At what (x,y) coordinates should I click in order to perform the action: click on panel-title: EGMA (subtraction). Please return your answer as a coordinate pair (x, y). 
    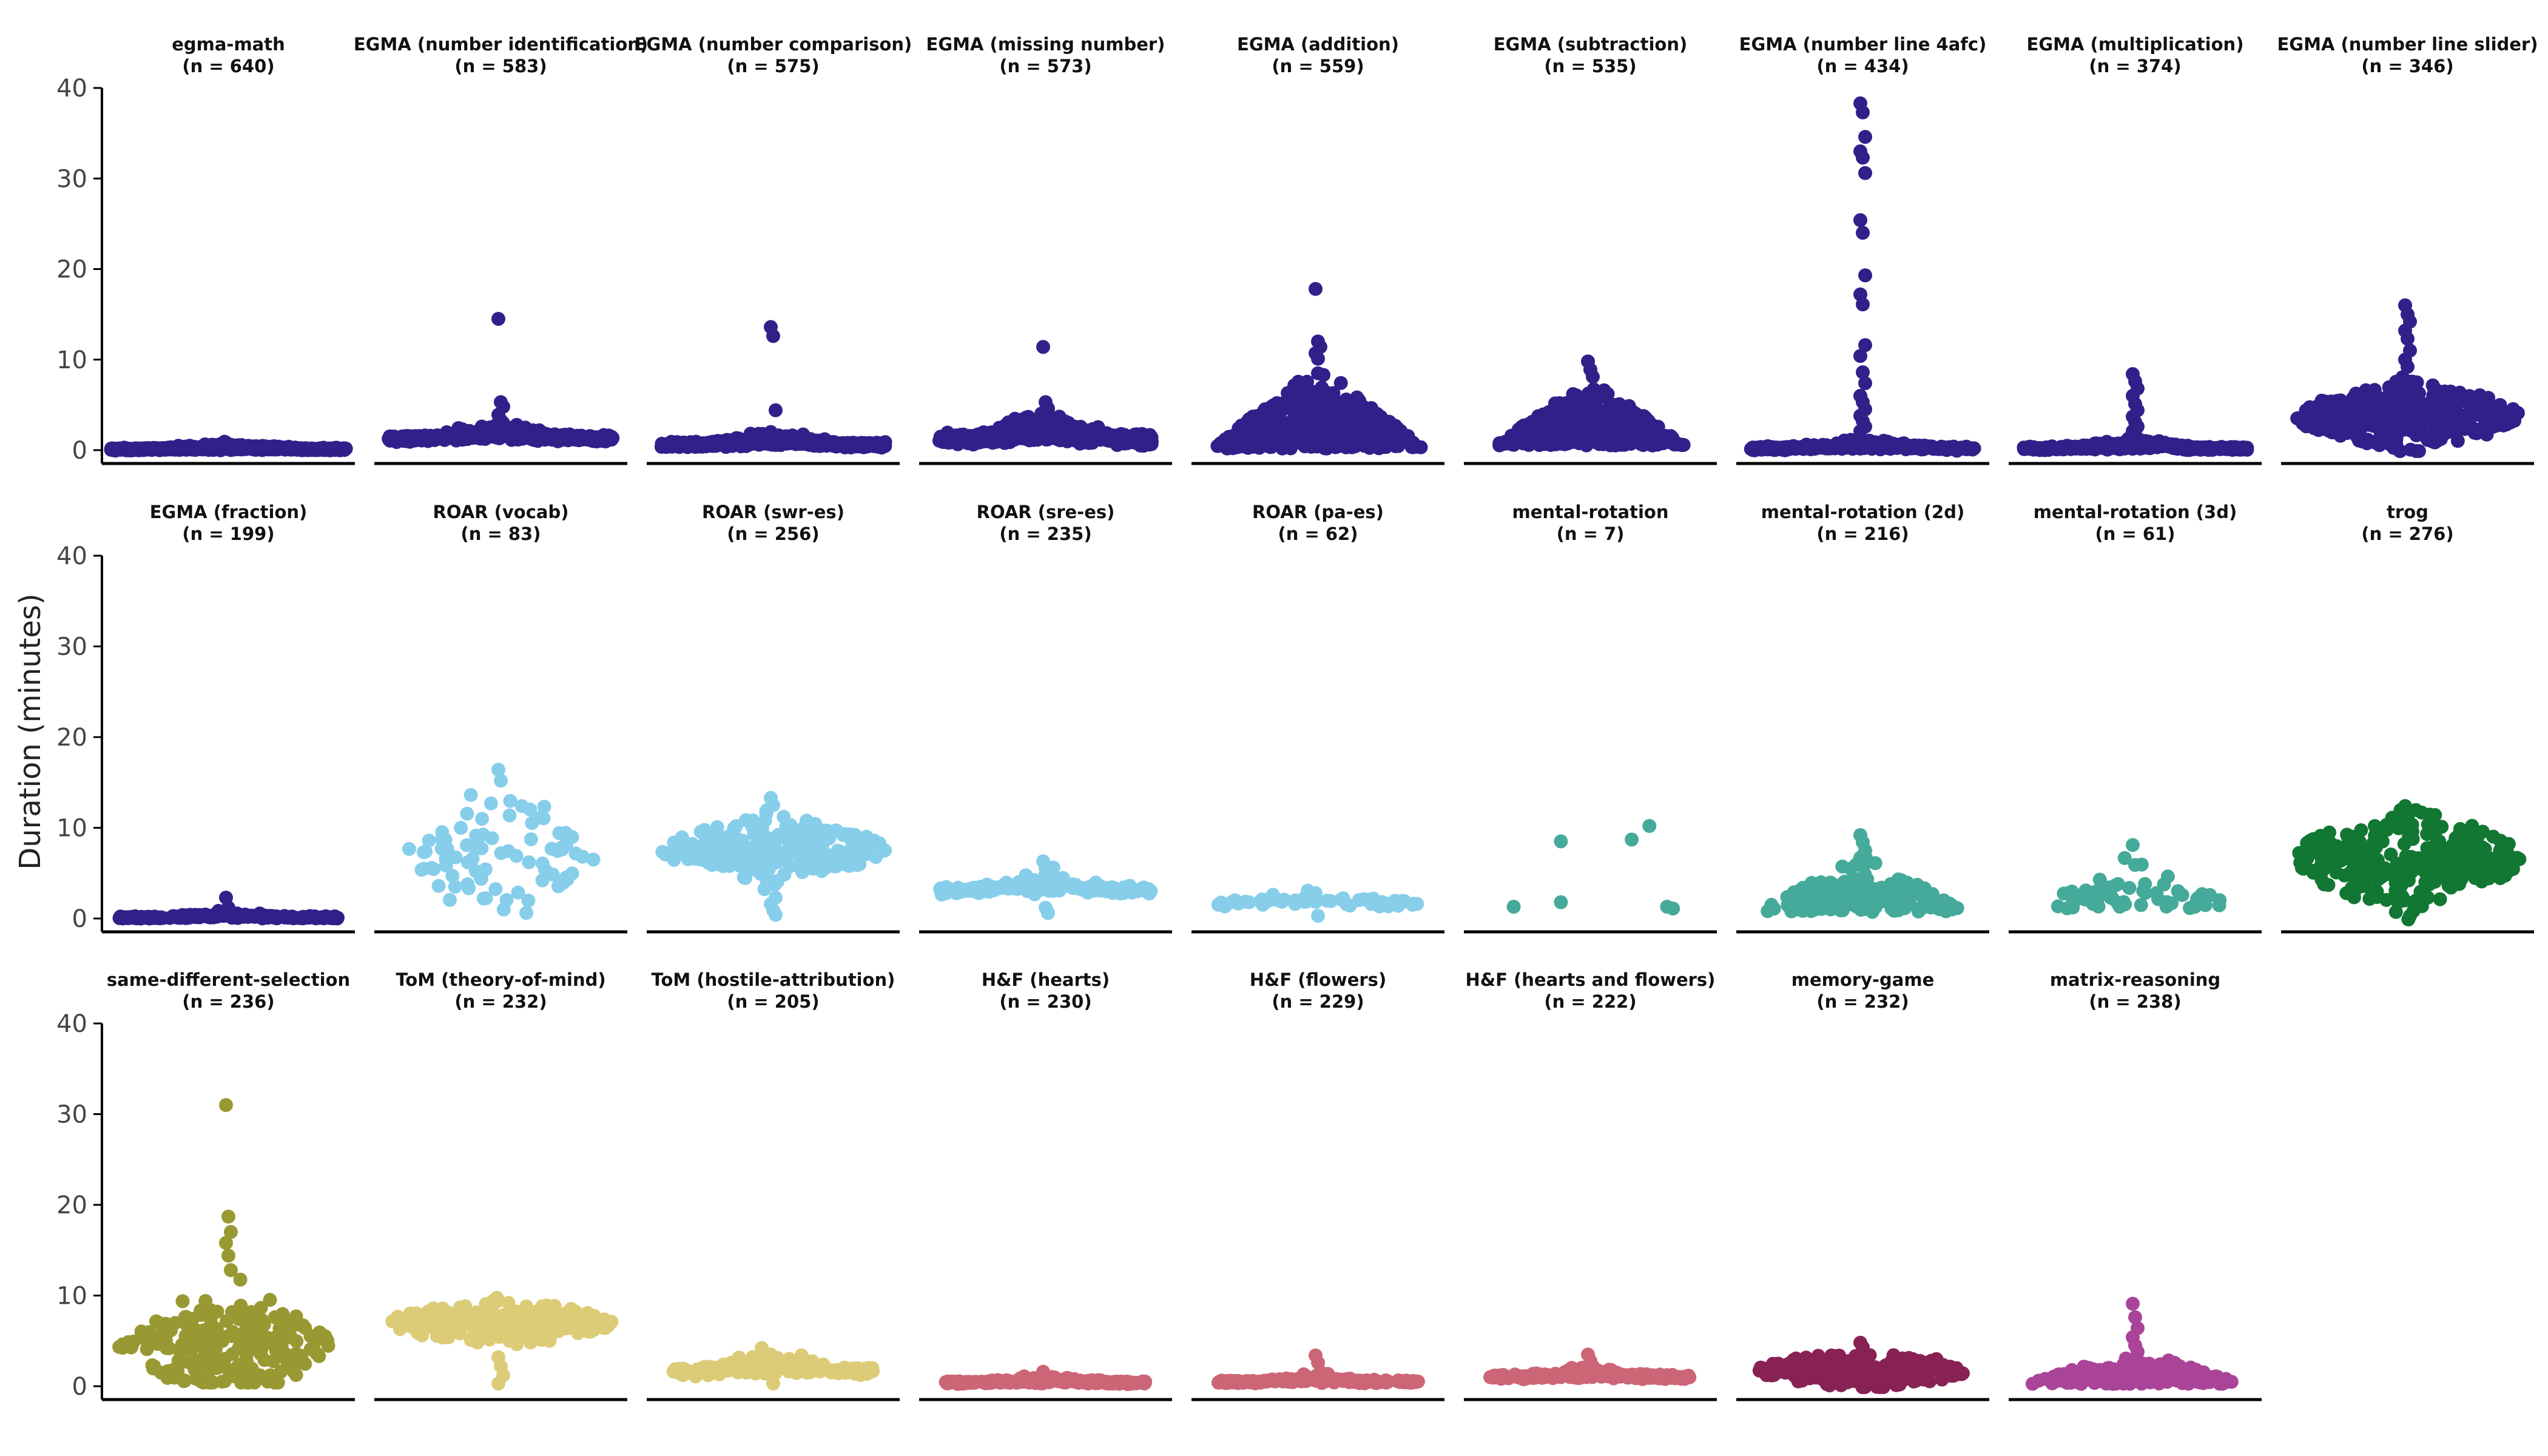
    Looking at the image, I should click on (1590, 44).